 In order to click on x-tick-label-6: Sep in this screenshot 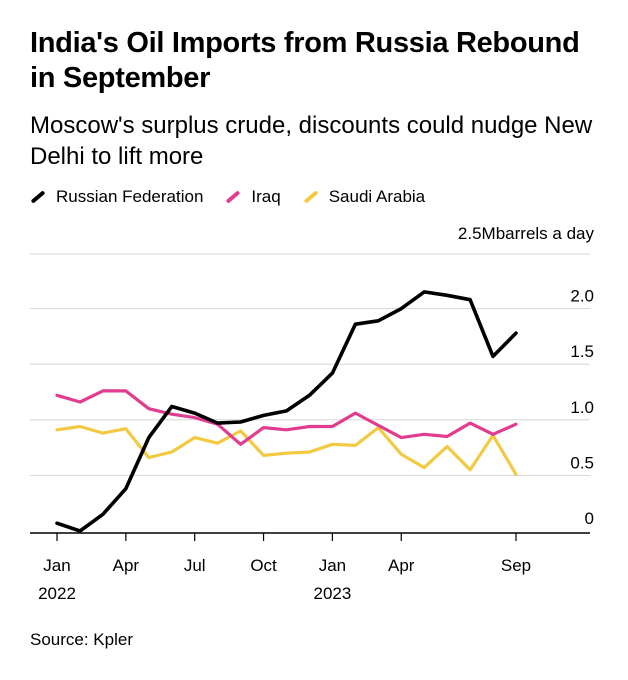, I will do `click(516, 565)`.